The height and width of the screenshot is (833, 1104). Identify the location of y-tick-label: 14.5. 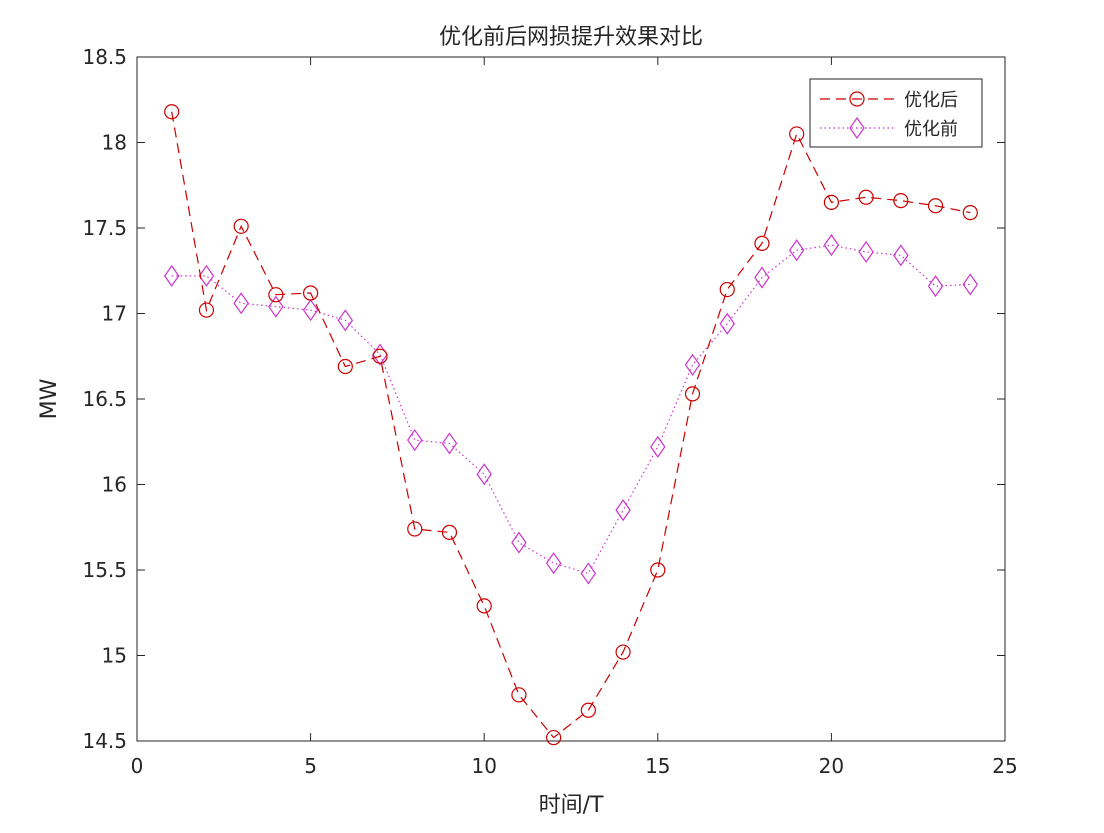
(104, 741).